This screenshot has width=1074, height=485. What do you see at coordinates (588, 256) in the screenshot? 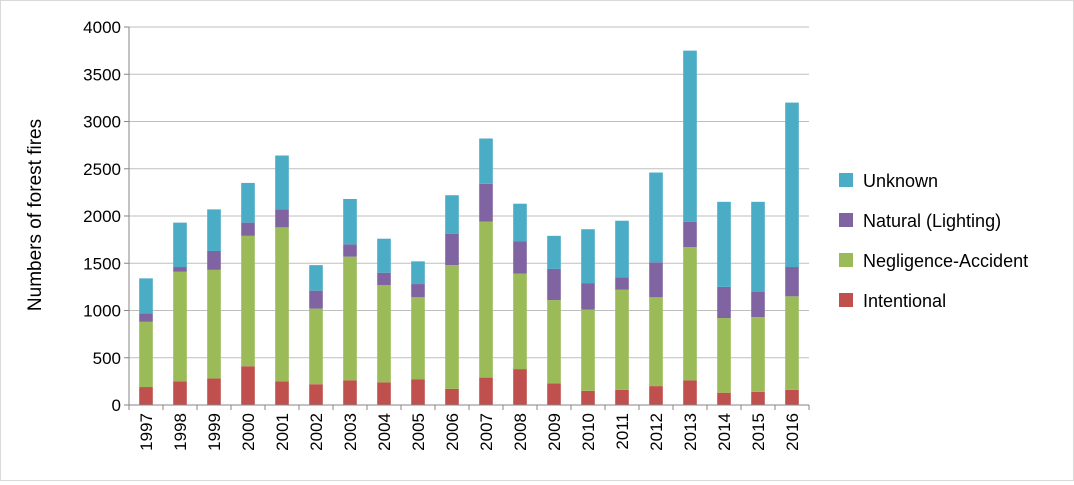
I see `bar-segment-unknown-2010` at bounding box center [588, 256].